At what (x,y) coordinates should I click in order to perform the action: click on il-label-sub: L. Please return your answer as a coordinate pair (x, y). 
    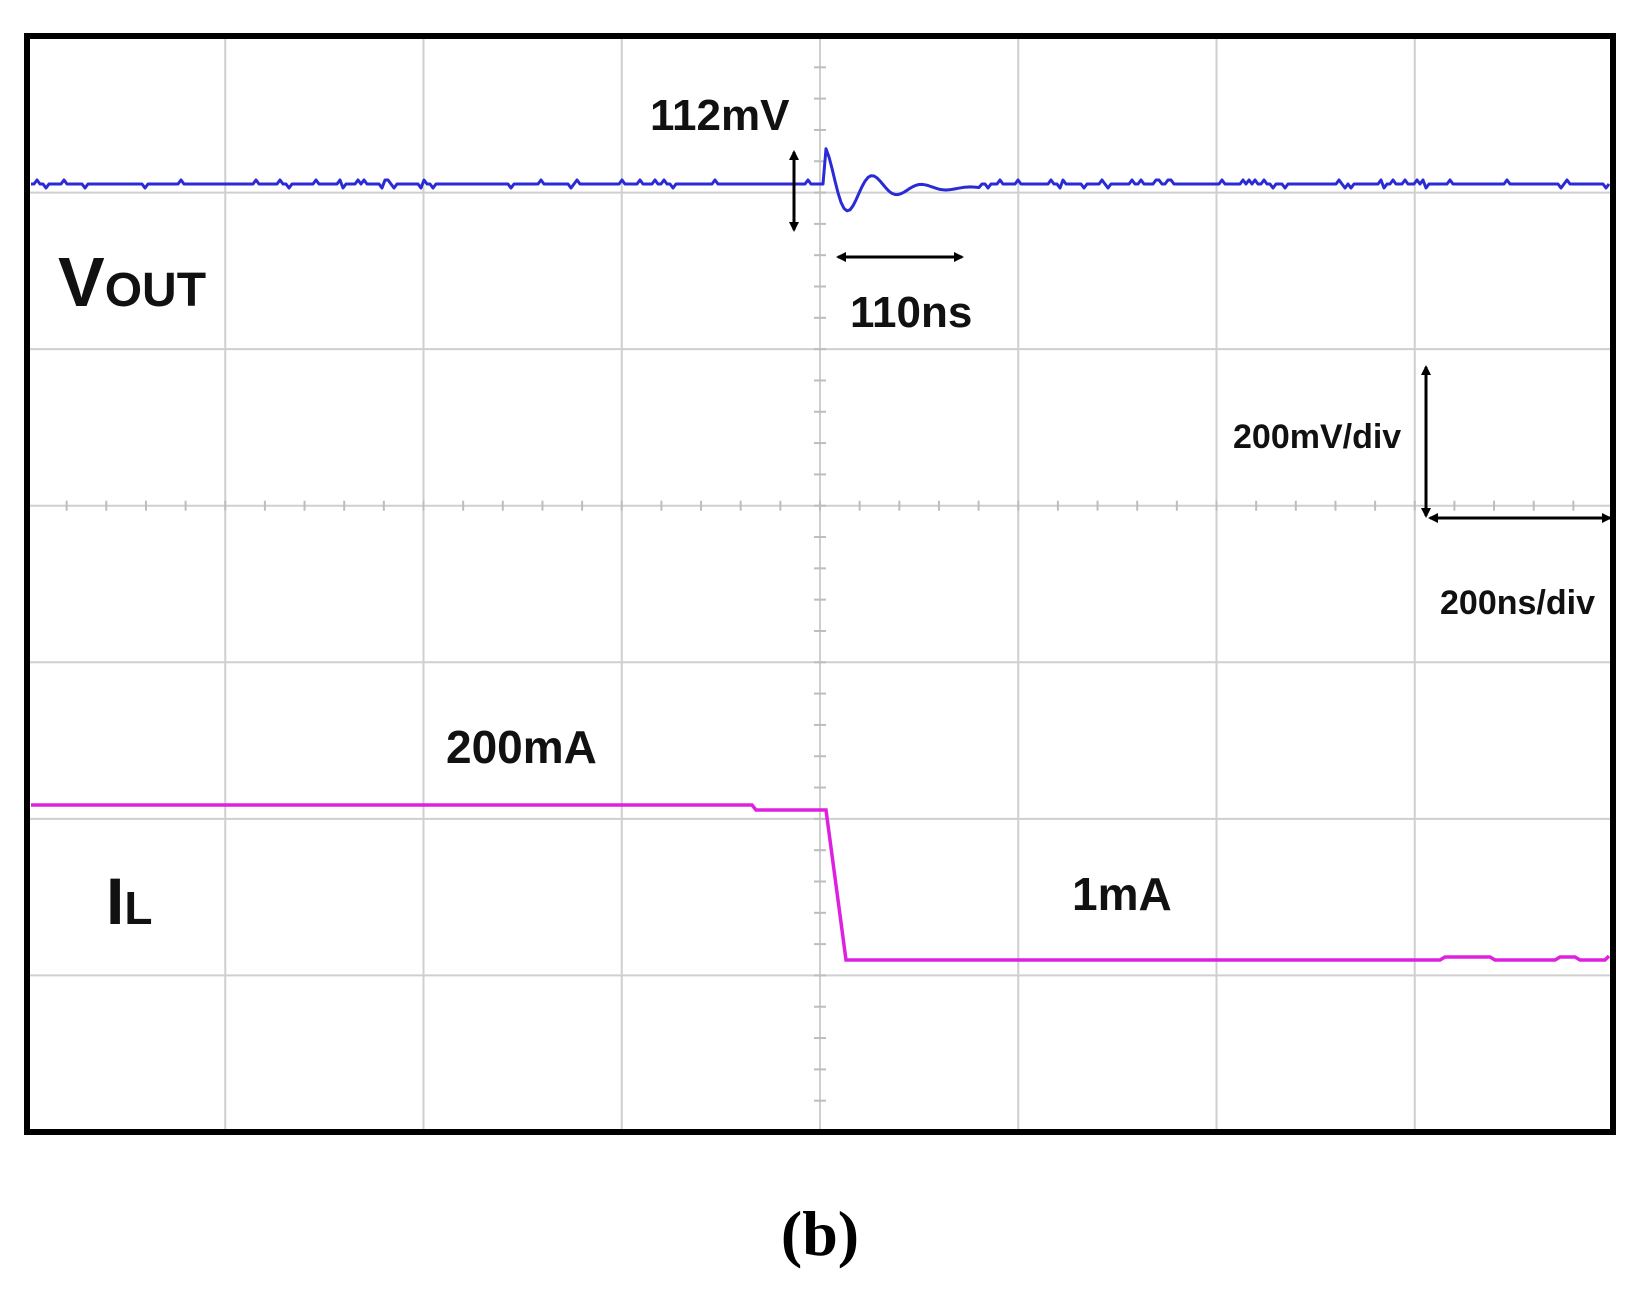
    Looking at the image, I should click on (138, 908).